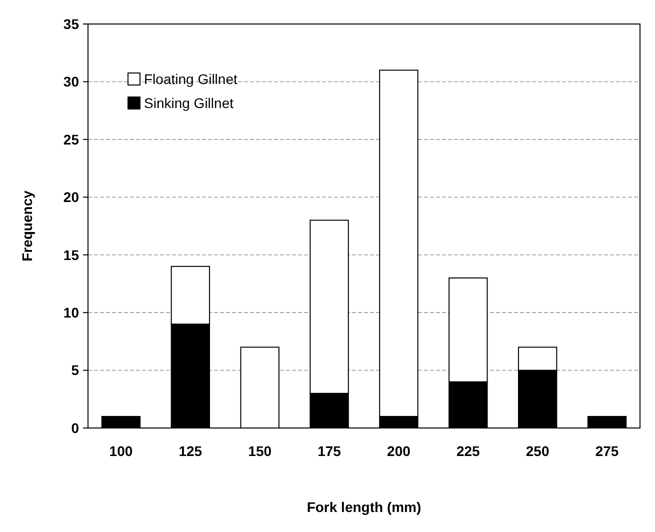 The height and width of the screenshot is (532, 655). I want to click on y-tick-label: 0, so click(75, 428).